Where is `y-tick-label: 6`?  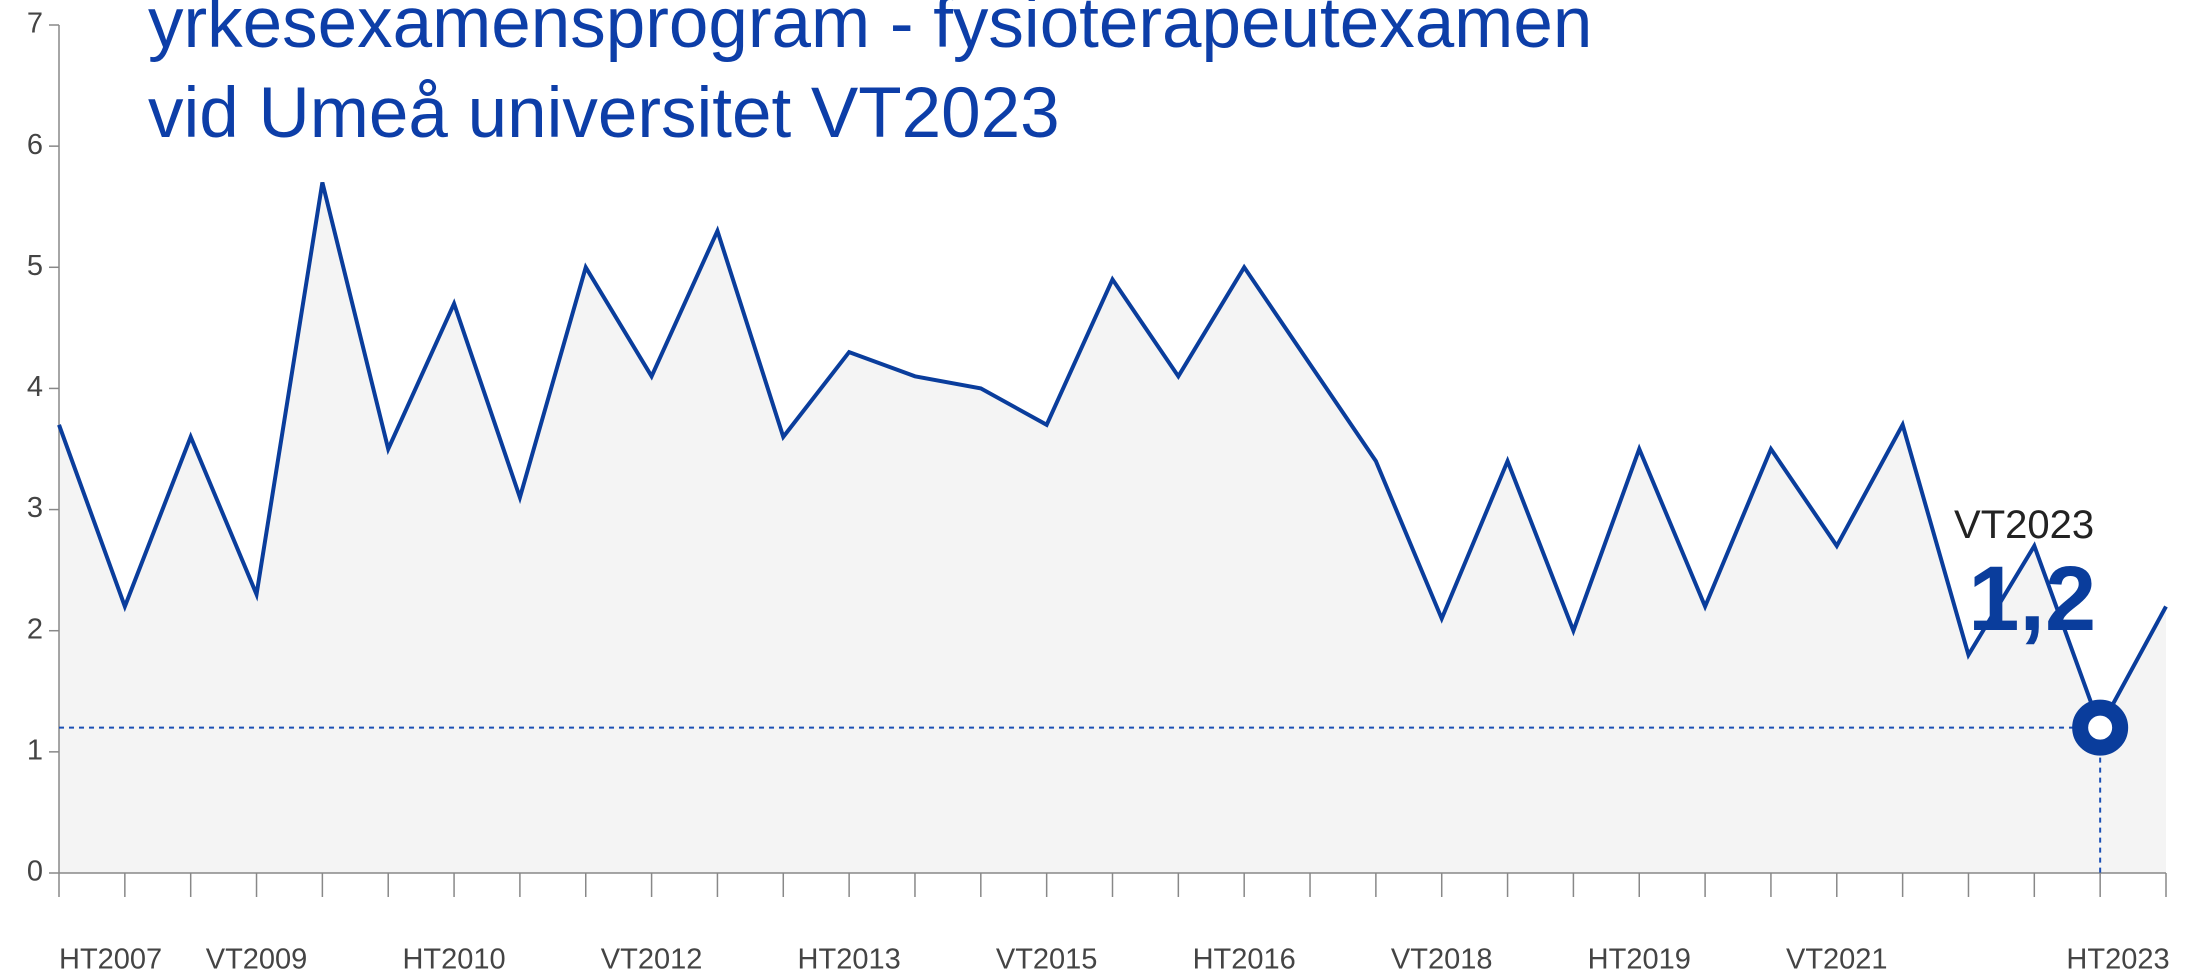 y-tick-label: 6 is located at coordinates (35, 145).